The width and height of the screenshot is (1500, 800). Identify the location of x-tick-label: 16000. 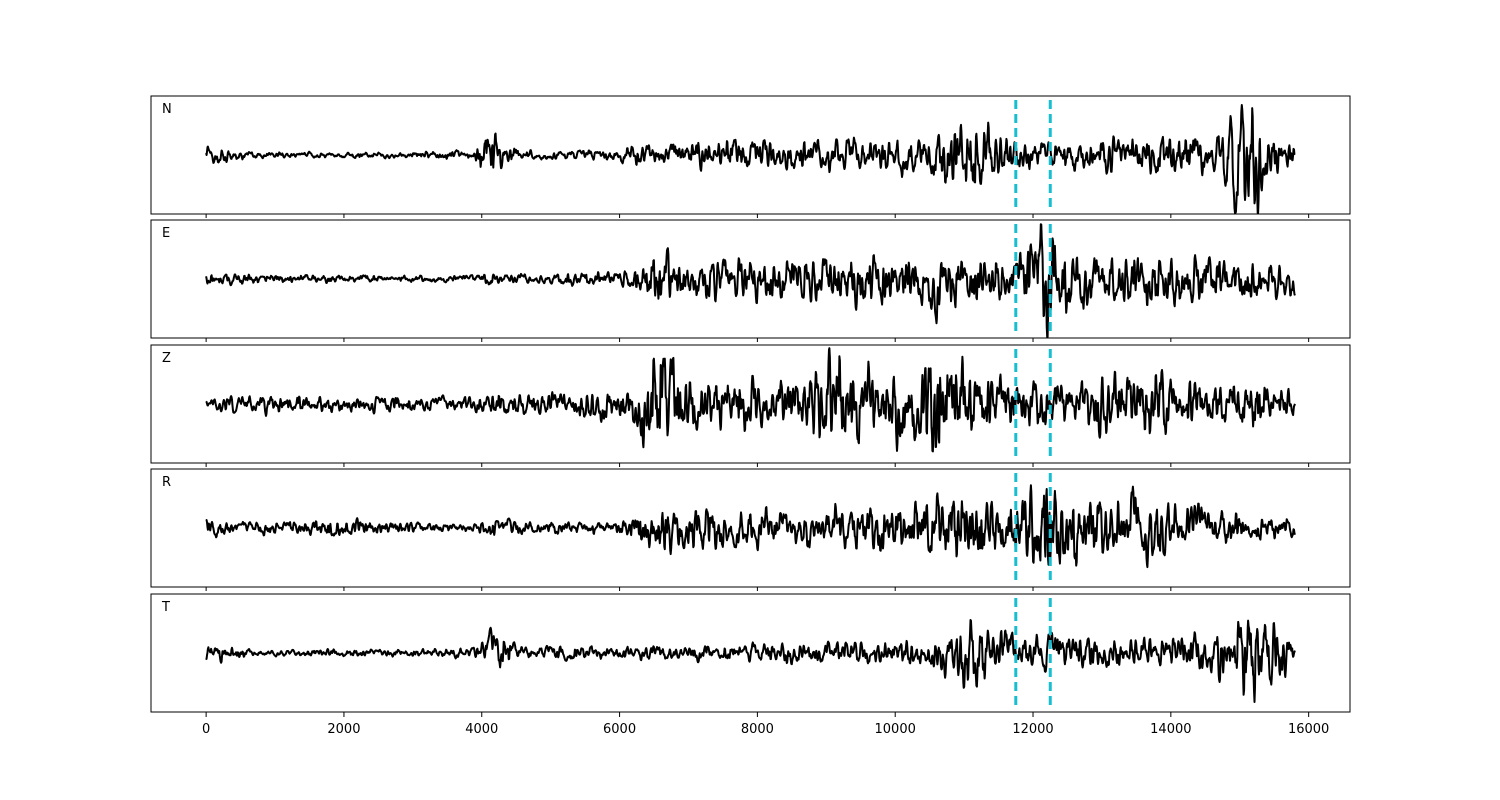
(1308, 729).